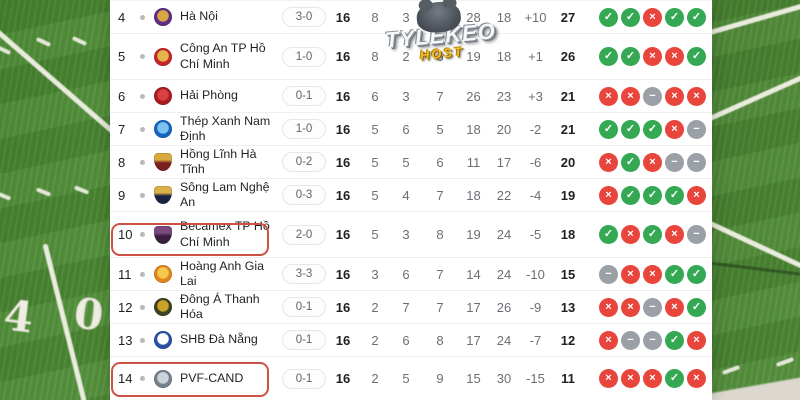 The height and width of the screenshot is (400, 800). I want to click on position: 11, so click(125, 274).